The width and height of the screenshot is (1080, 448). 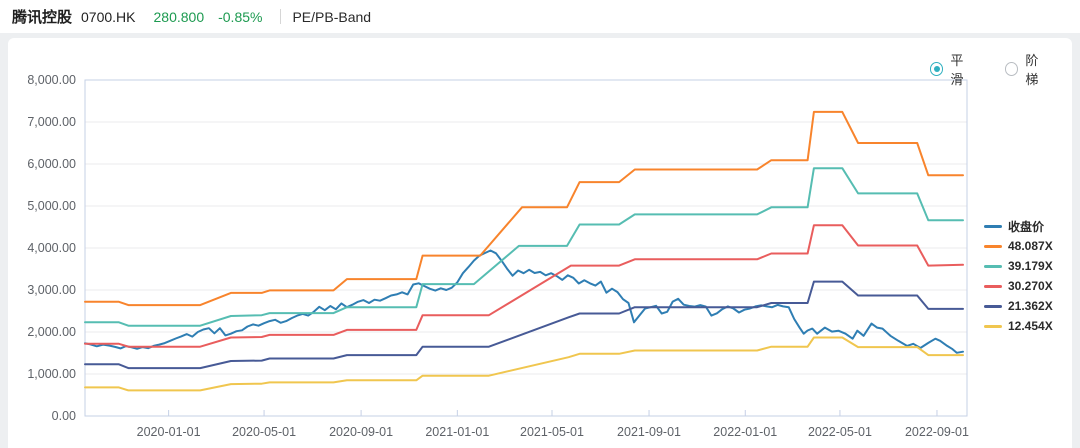 What do you see at coordinates (937, 69) in the screenshot?
I see `radio-selected-icon` at bounding box center [937, 69].